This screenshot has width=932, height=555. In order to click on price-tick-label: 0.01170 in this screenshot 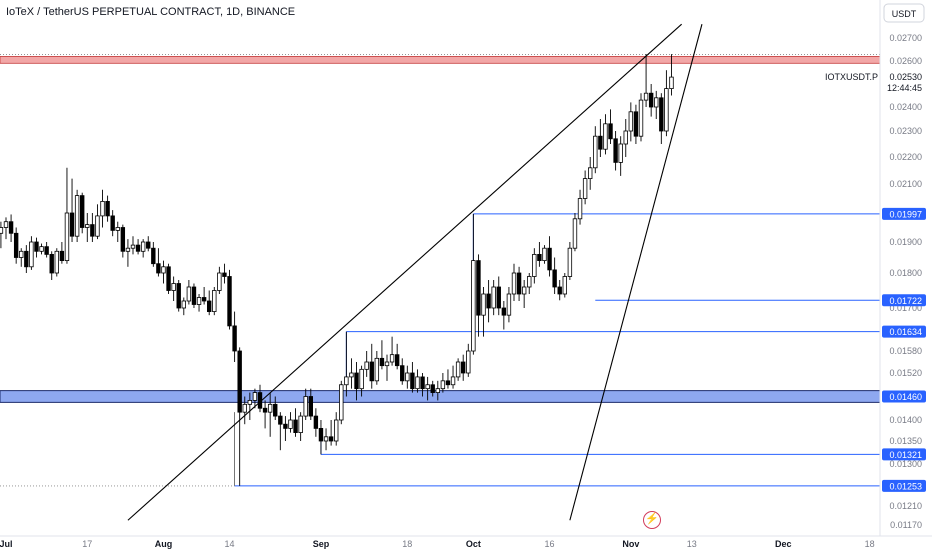, I will do `click(906, 525)`.